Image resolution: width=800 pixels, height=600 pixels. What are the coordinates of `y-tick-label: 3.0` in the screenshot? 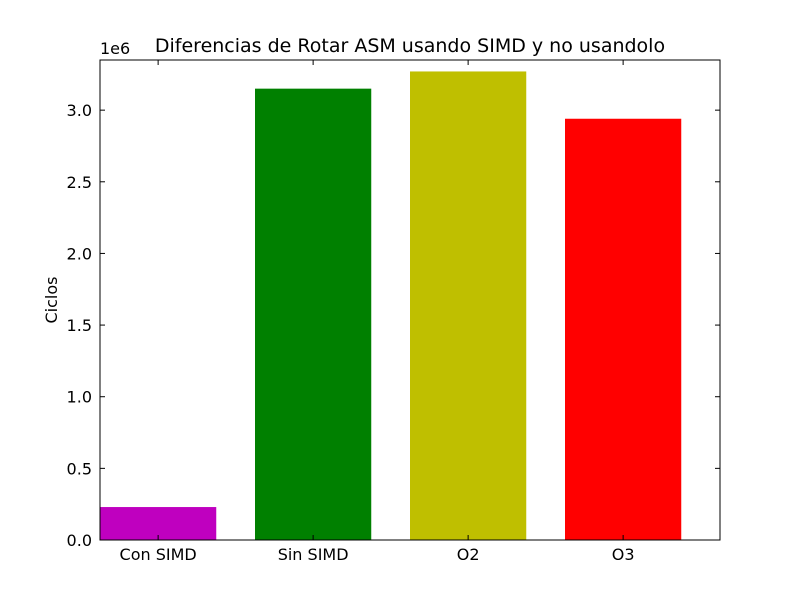 It's located at (79, 110).